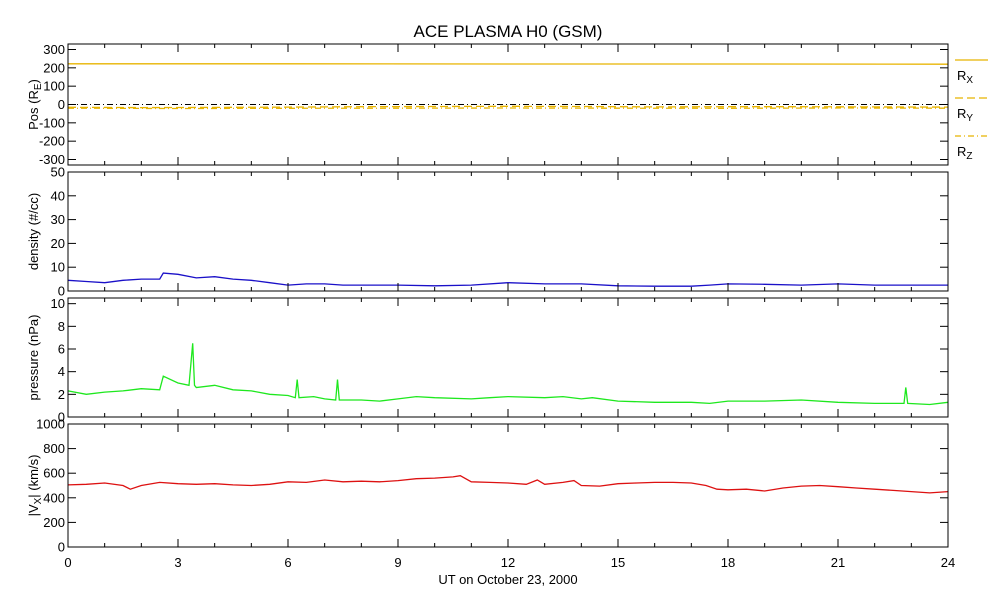  Describe the element at coordinates (54, 86) in the screenshot. I see `y-tick-label-pos-2: 100` at that location.